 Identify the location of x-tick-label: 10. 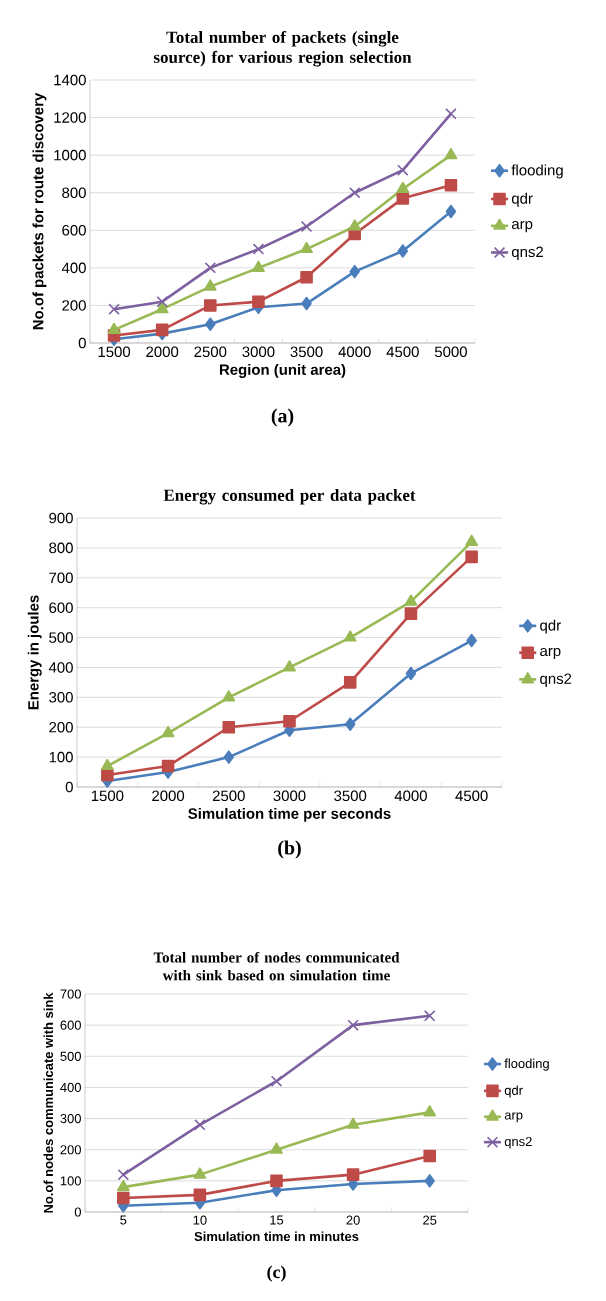
(200, 1220).